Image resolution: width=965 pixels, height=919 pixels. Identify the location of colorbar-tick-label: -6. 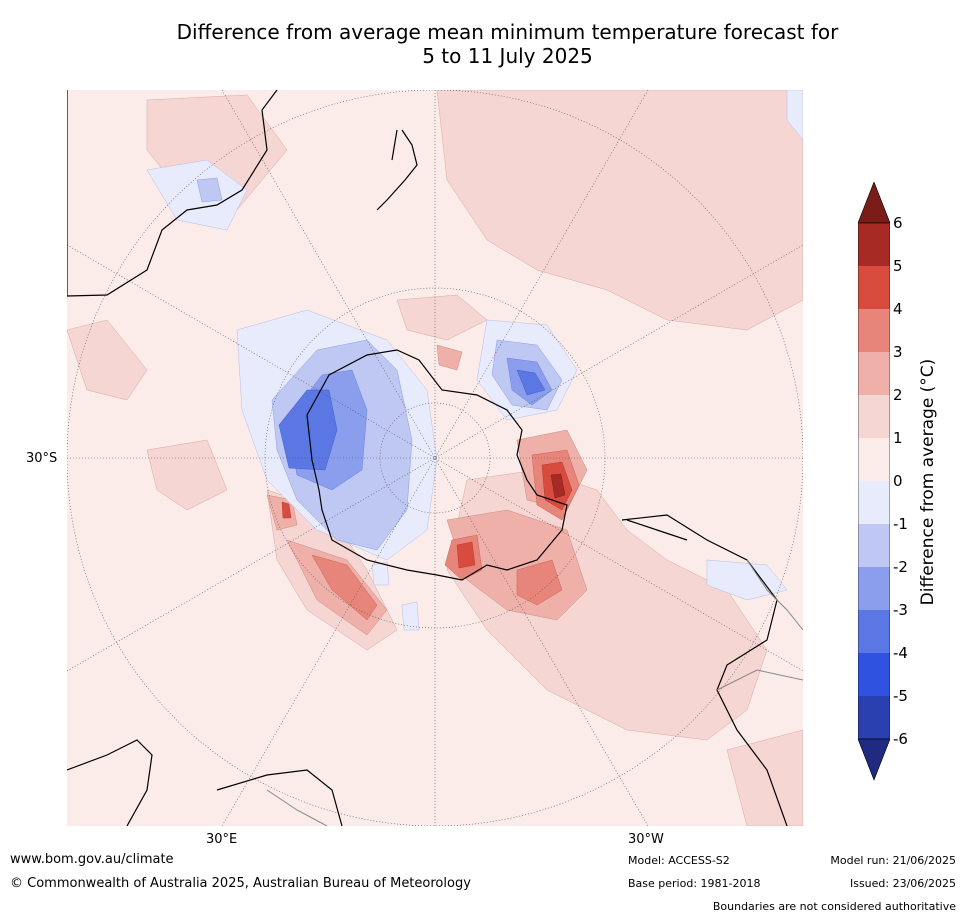
(900, 739).